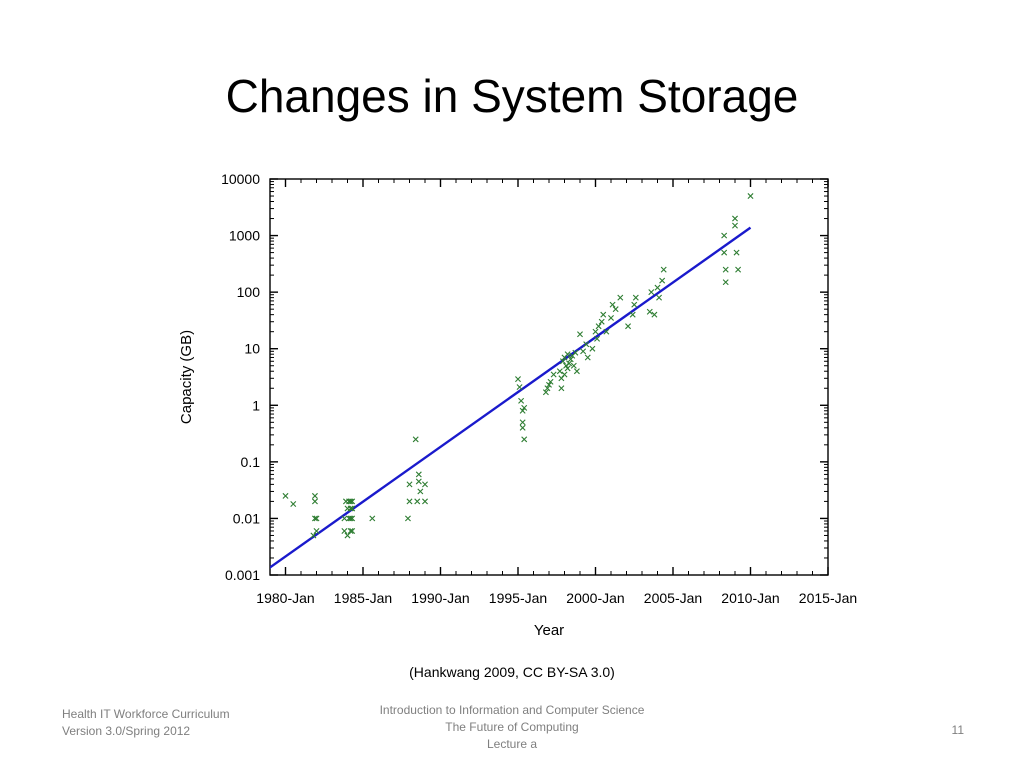 The image size is (1024, 768). I want to click on y-axis-label: Capacity (GB), so click(186, 377).